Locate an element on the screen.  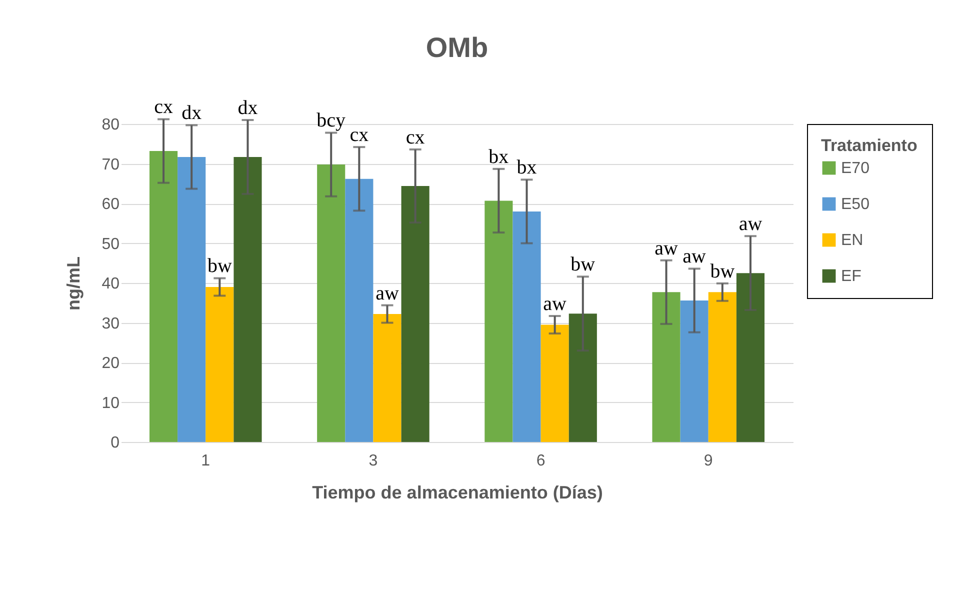
x-tick-label: 1 is located at coordinates (205, 461).